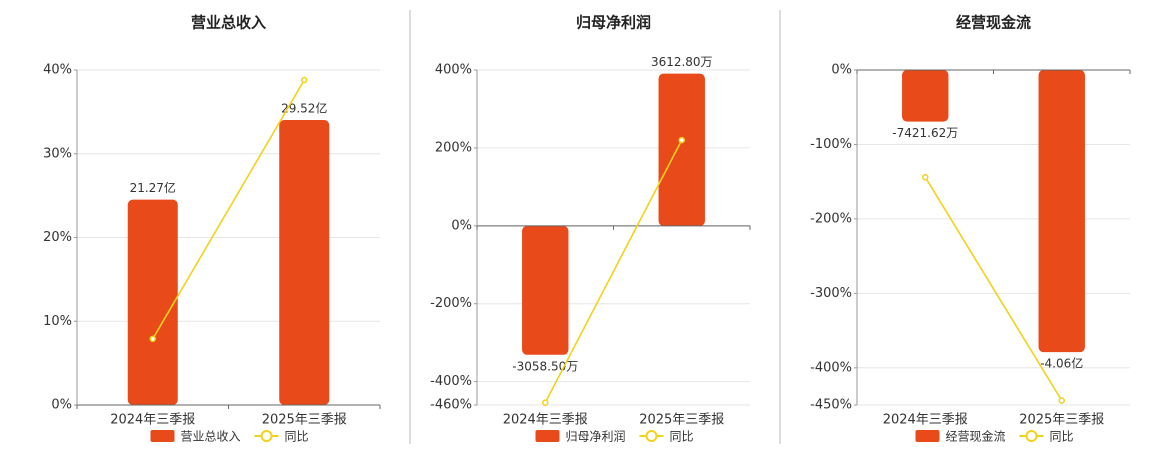 This screenshot has height=450, width=1160. What do you see at coordinates (453, 147) in the screenshot?
I see `y-tick-label: 200%` at bounding box center [453, 147].